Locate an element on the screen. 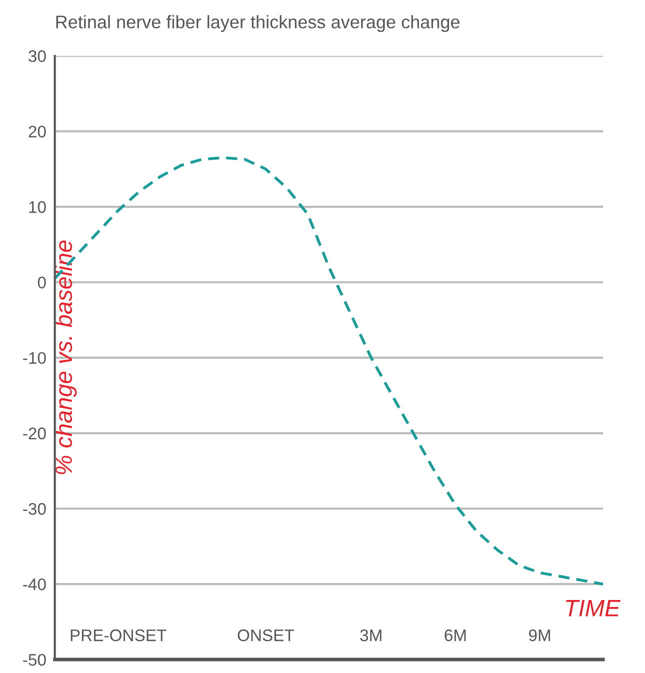  y-axis-title: % change vs. baseline is located at coordinates (65, 357).